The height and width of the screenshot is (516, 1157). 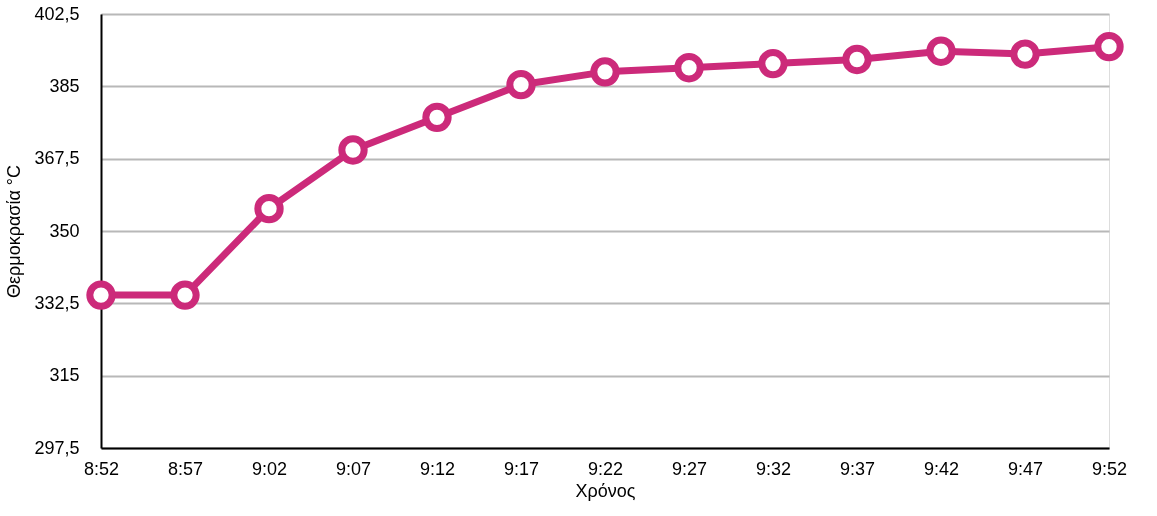 I want to click on y-tick-label: 367,5, so click(x=57, y=158).